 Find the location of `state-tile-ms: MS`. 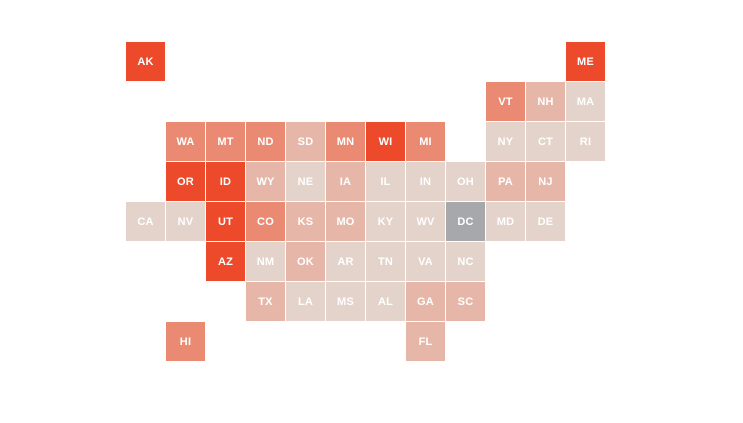

state-tile-ms: MS is located at coordinates (345, 301).